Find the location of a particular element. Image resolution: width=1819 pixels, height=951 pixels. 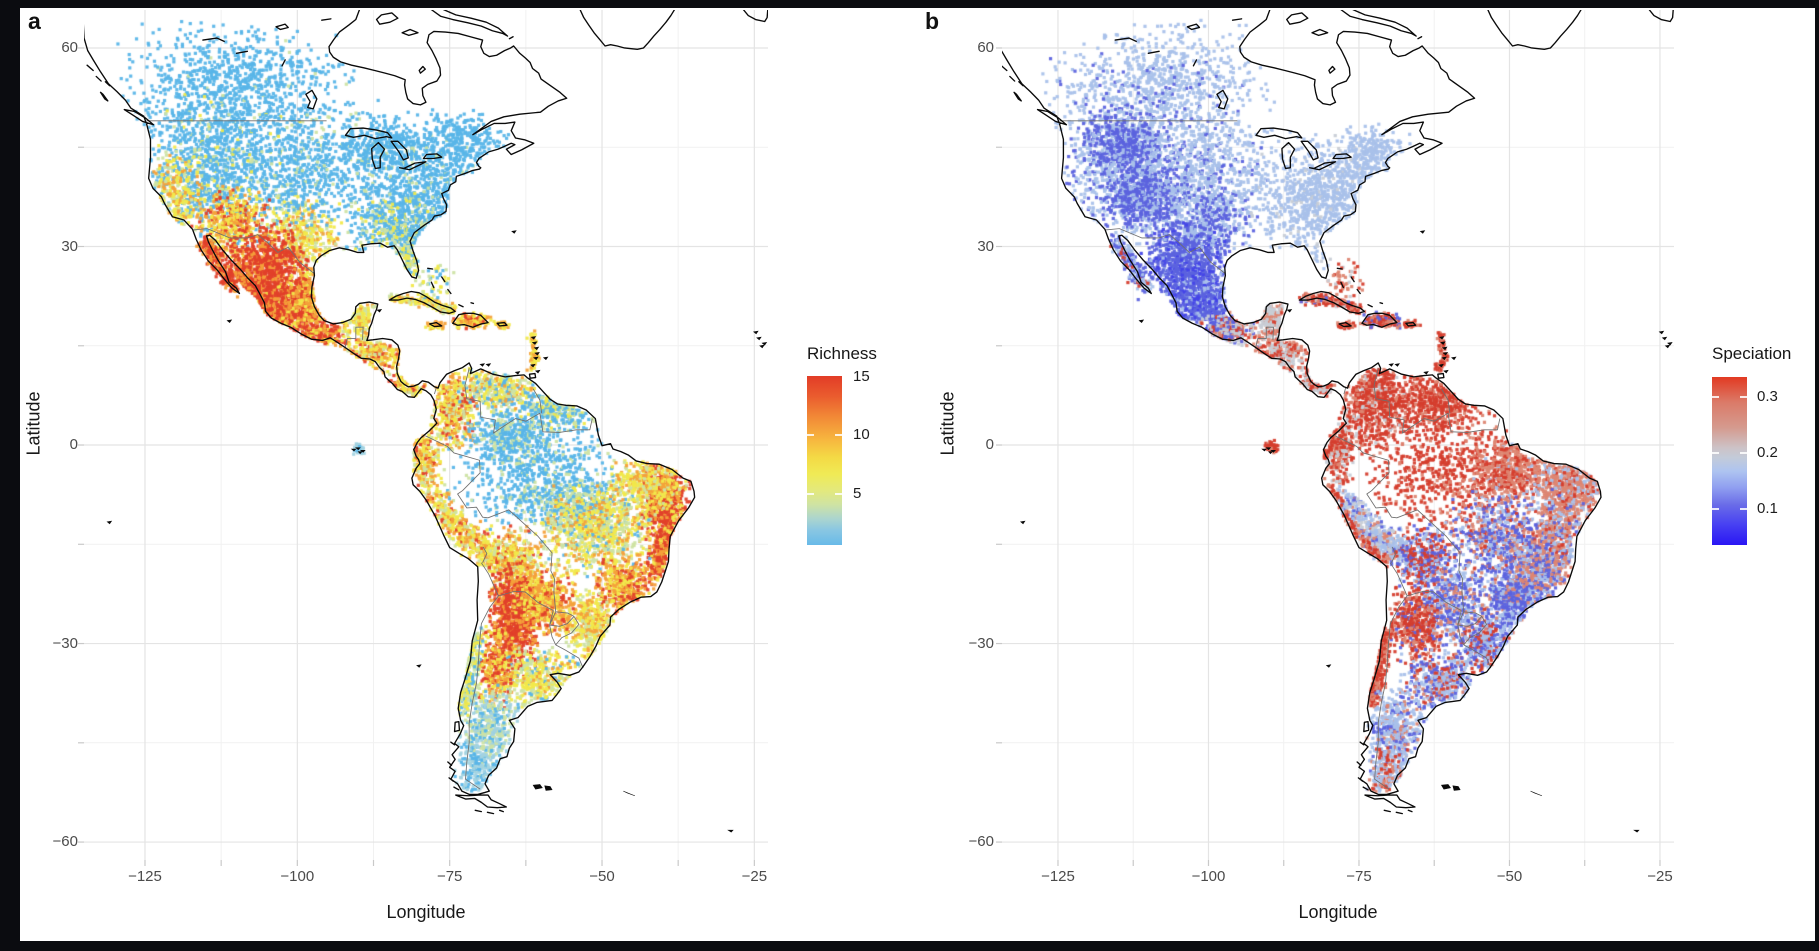

speciation-legend-tick-0.2: 0.2 is located at coordinates (1767, 452).